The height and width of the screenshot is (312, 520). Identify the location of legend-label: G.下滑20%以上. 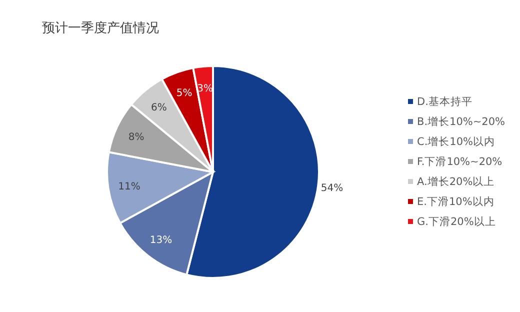
(456, 221).